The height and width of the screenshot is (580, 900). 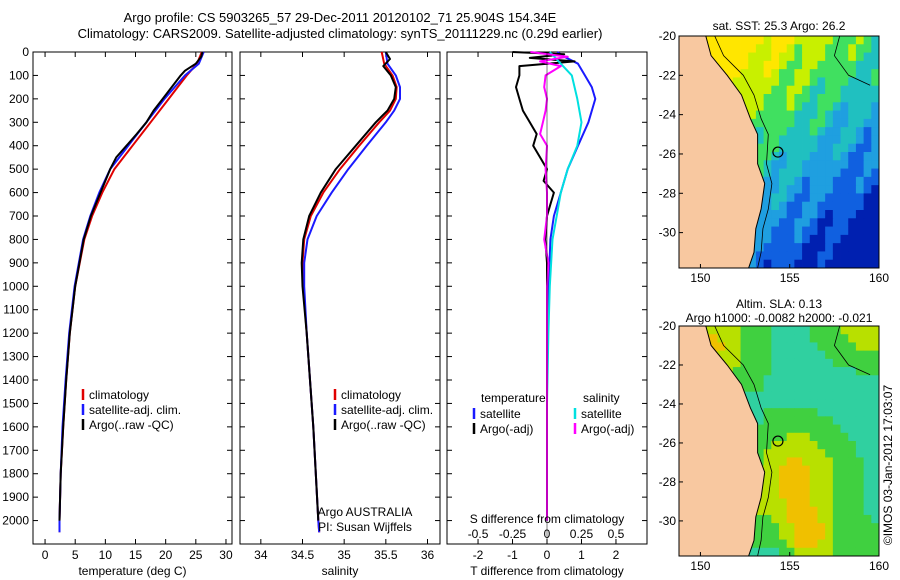 I want to click on depth-contour, so click(x=743, y=152).